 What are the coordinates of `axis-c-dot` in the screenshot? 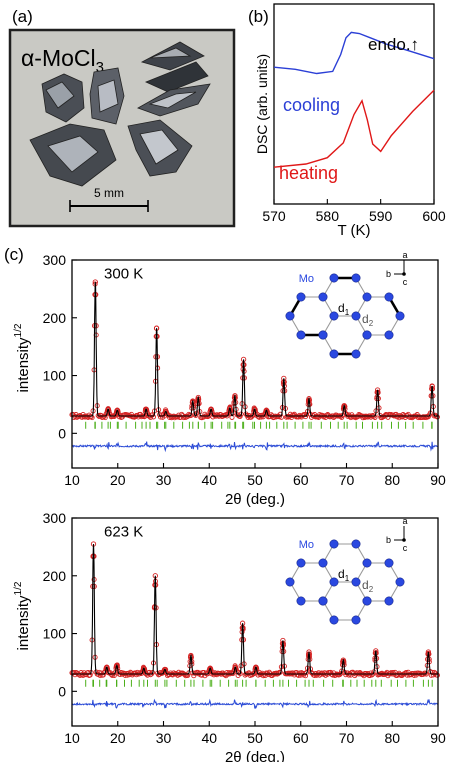 It's located at (404, 540).